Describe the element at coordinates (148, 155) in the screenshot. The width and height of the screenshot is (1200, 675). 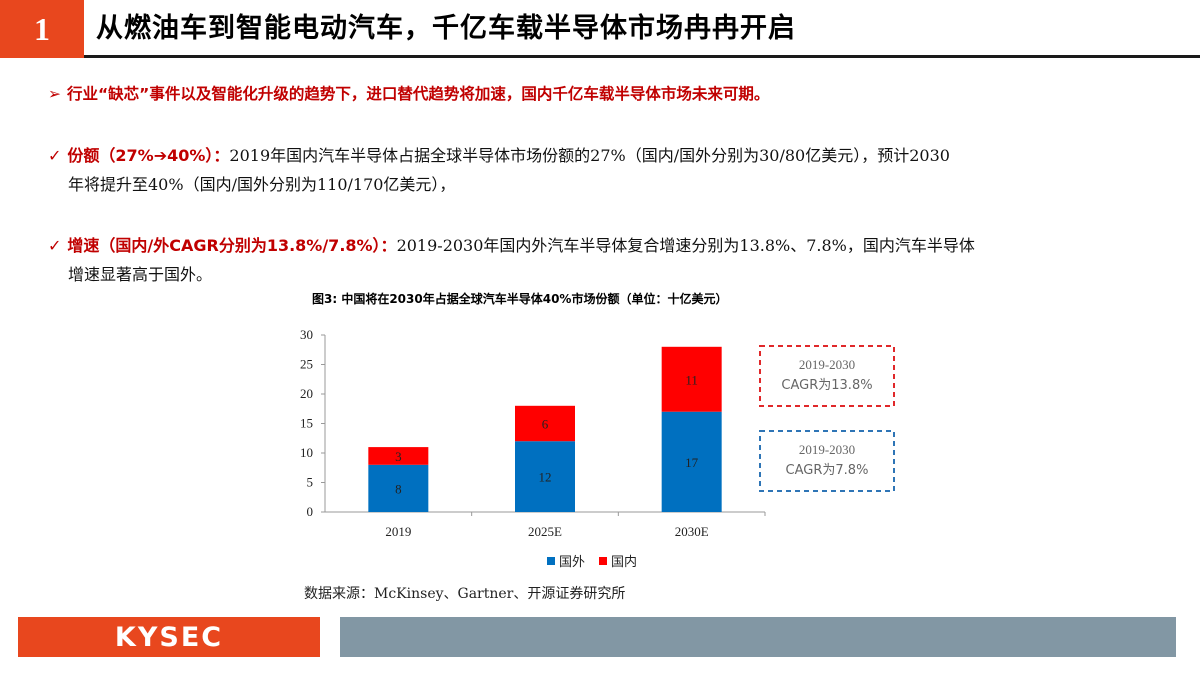
I see `bullet-share-label: 份额（27%➔40%）：` at that location.